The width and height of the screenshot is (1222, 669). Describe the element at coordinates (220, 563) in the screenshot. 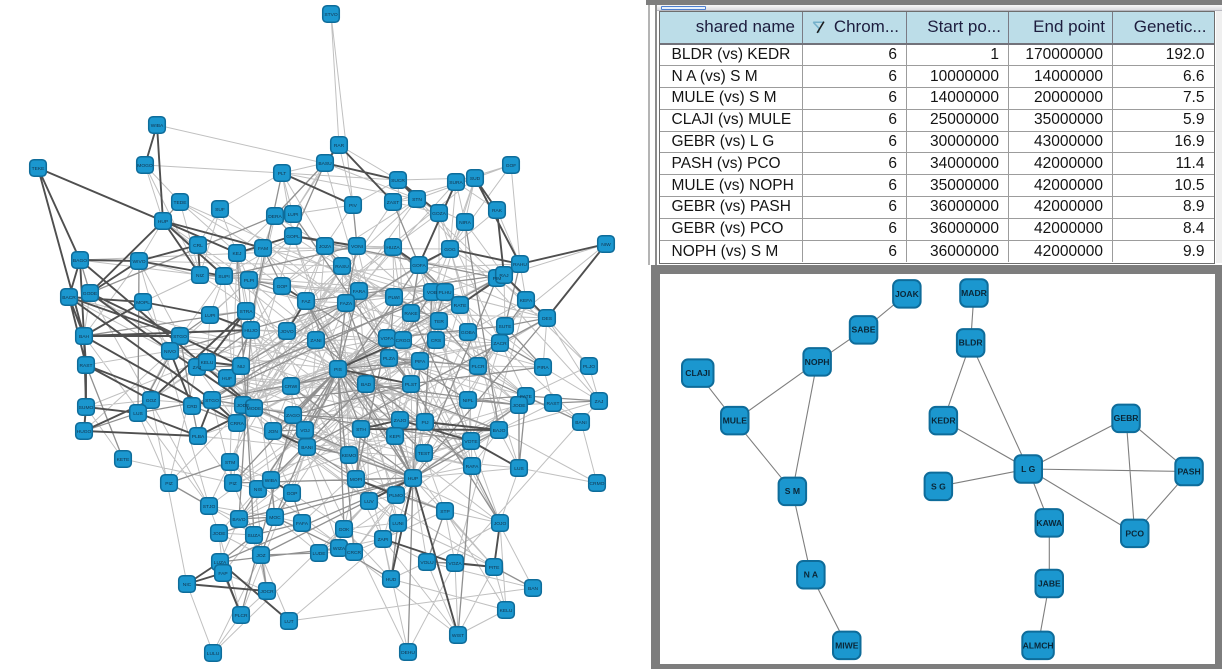

I see `svg-text: LUZA` at that location.